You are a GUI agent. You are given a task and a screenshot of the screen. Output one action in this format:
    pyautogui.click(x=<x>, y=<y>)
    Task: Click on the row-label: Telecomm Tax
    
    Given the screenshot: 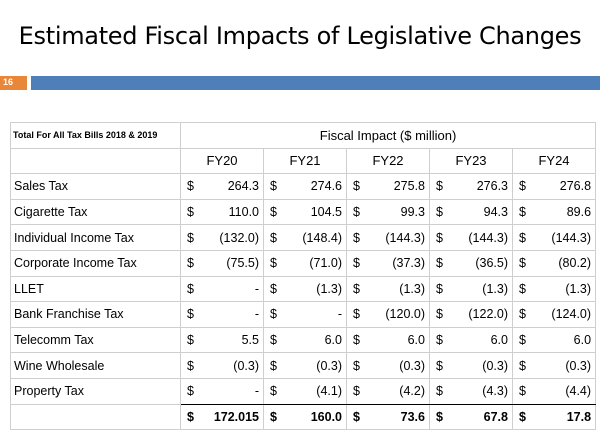 What is the action you would take?
    pyautogui.click(x=95, y=340)
    